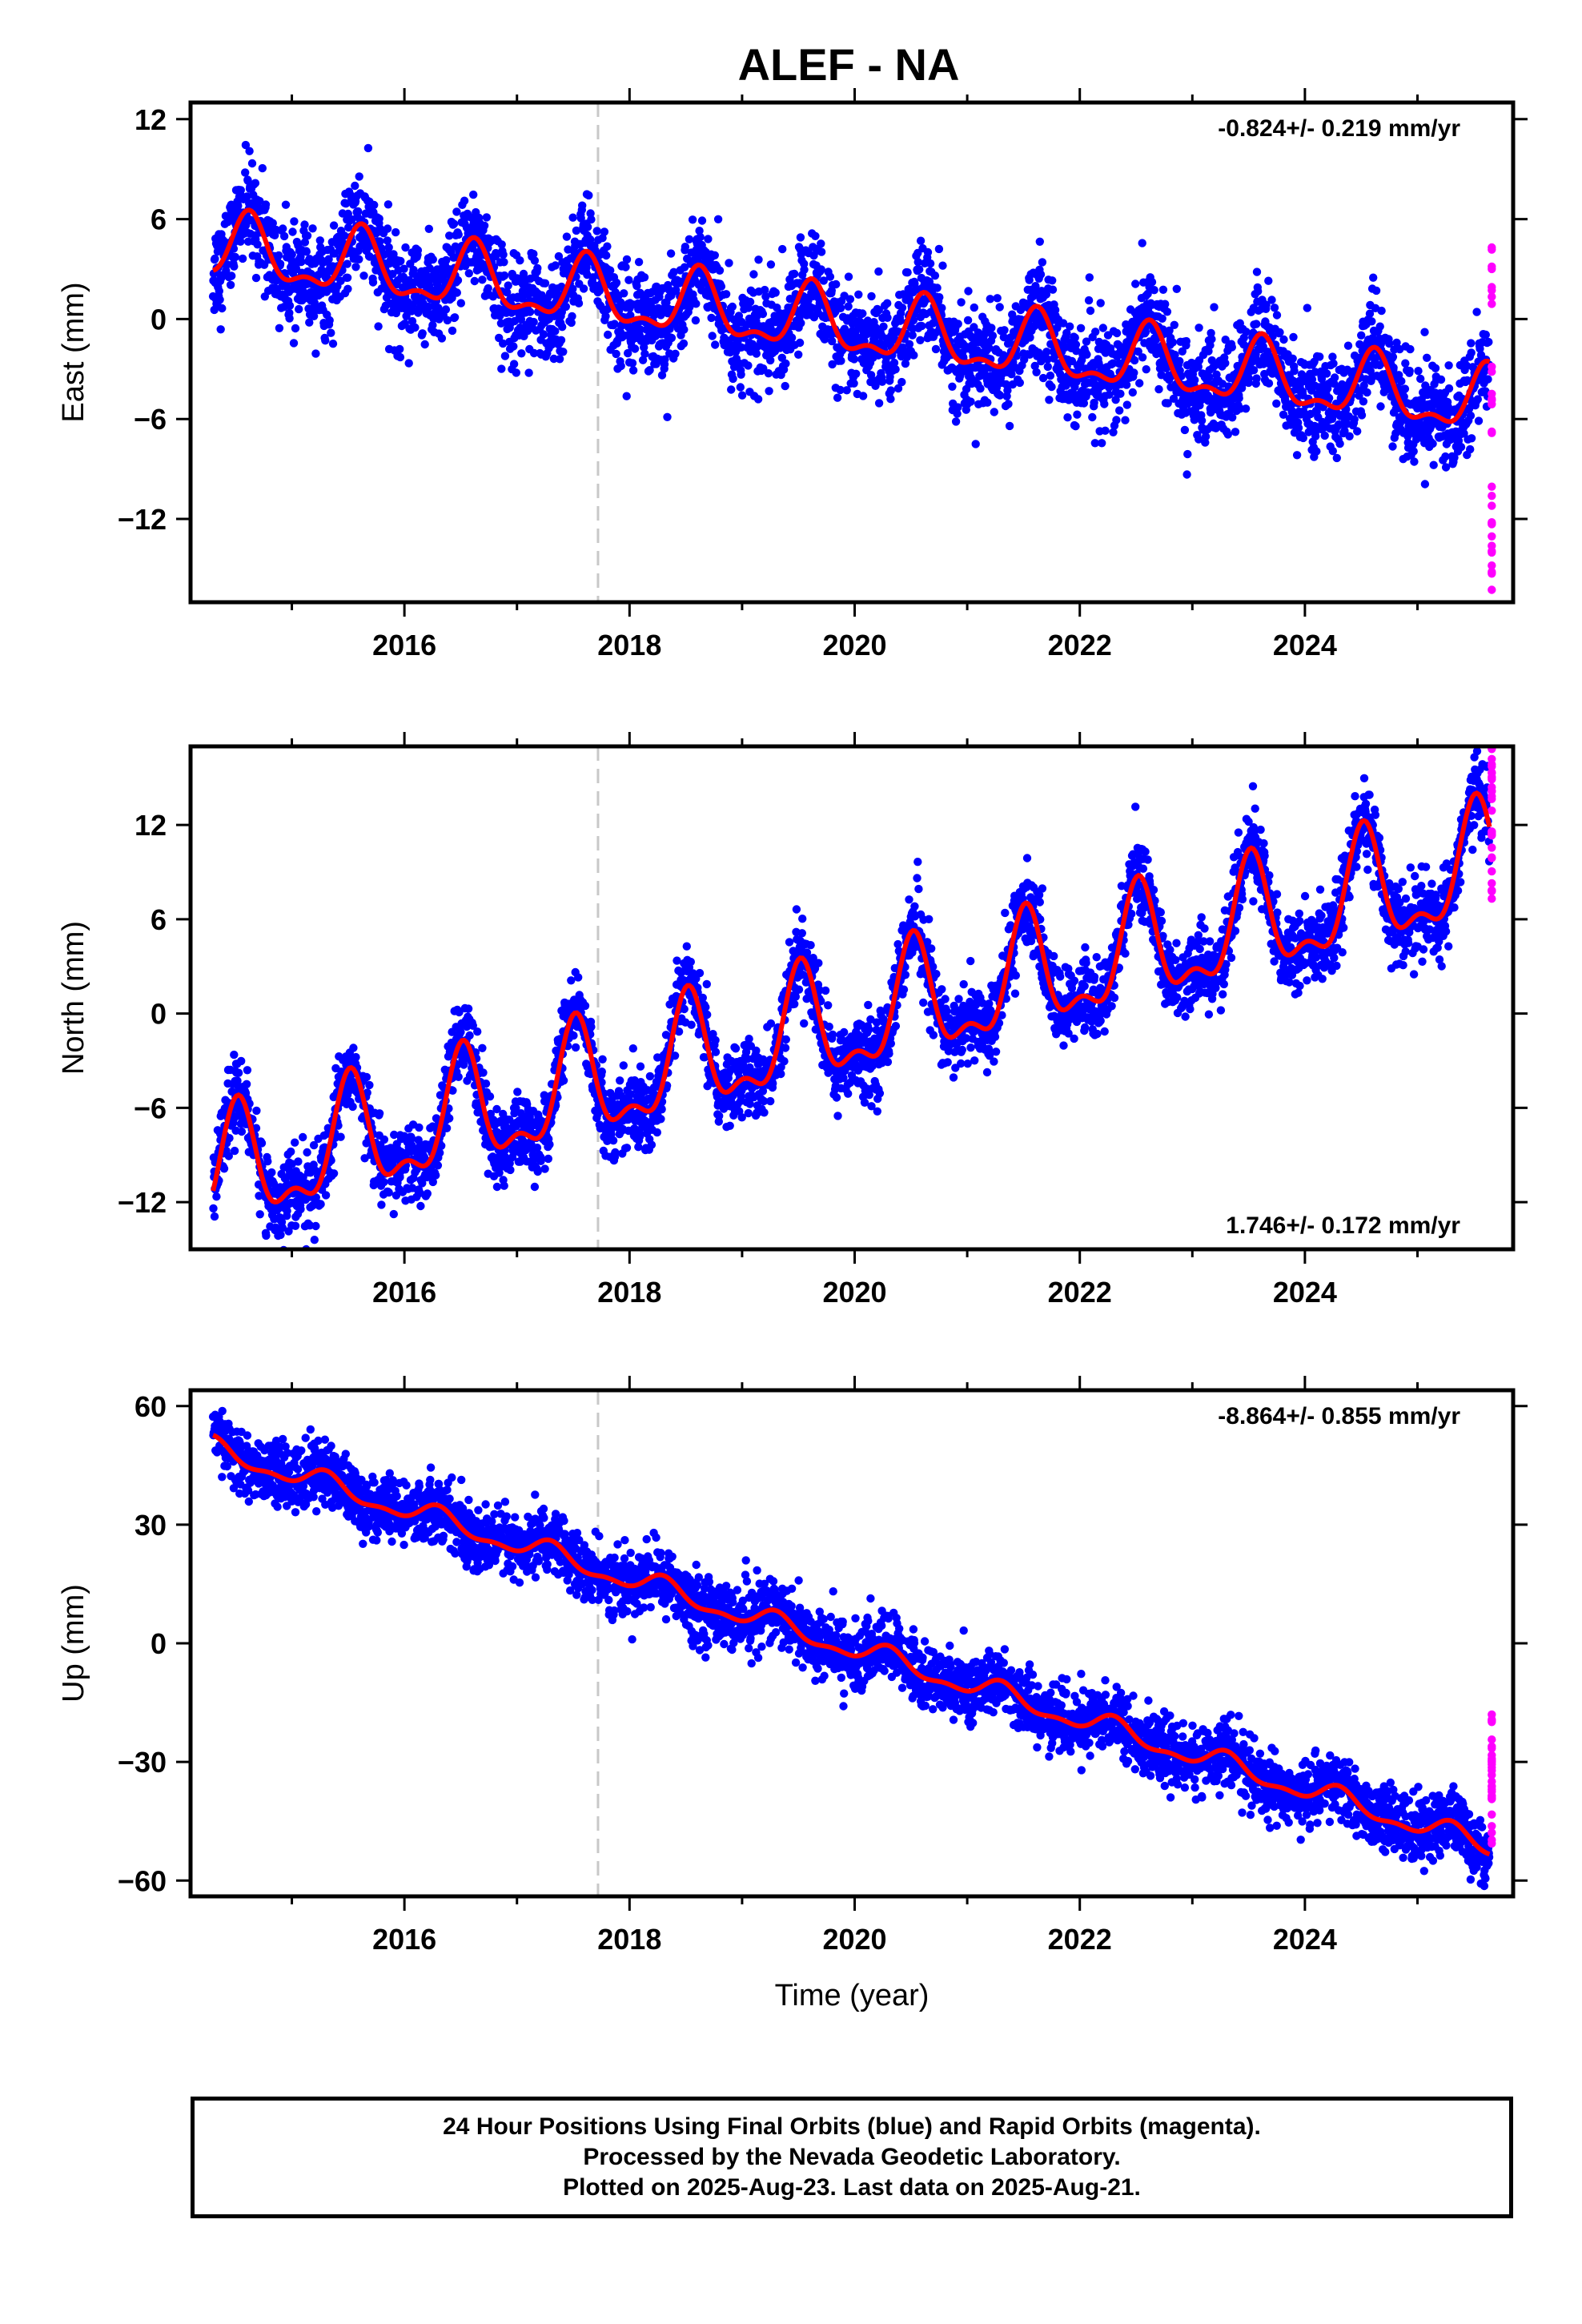  What do you see at coordinates (629, 645) in the screenshot?
I see `x-tick-label: 2018` at bounding box center [629, 645].